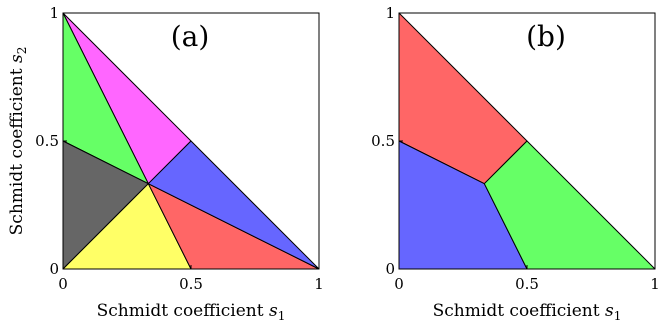  I want to click on panel-a-y-ticks: 00.51, so click(51, 141).